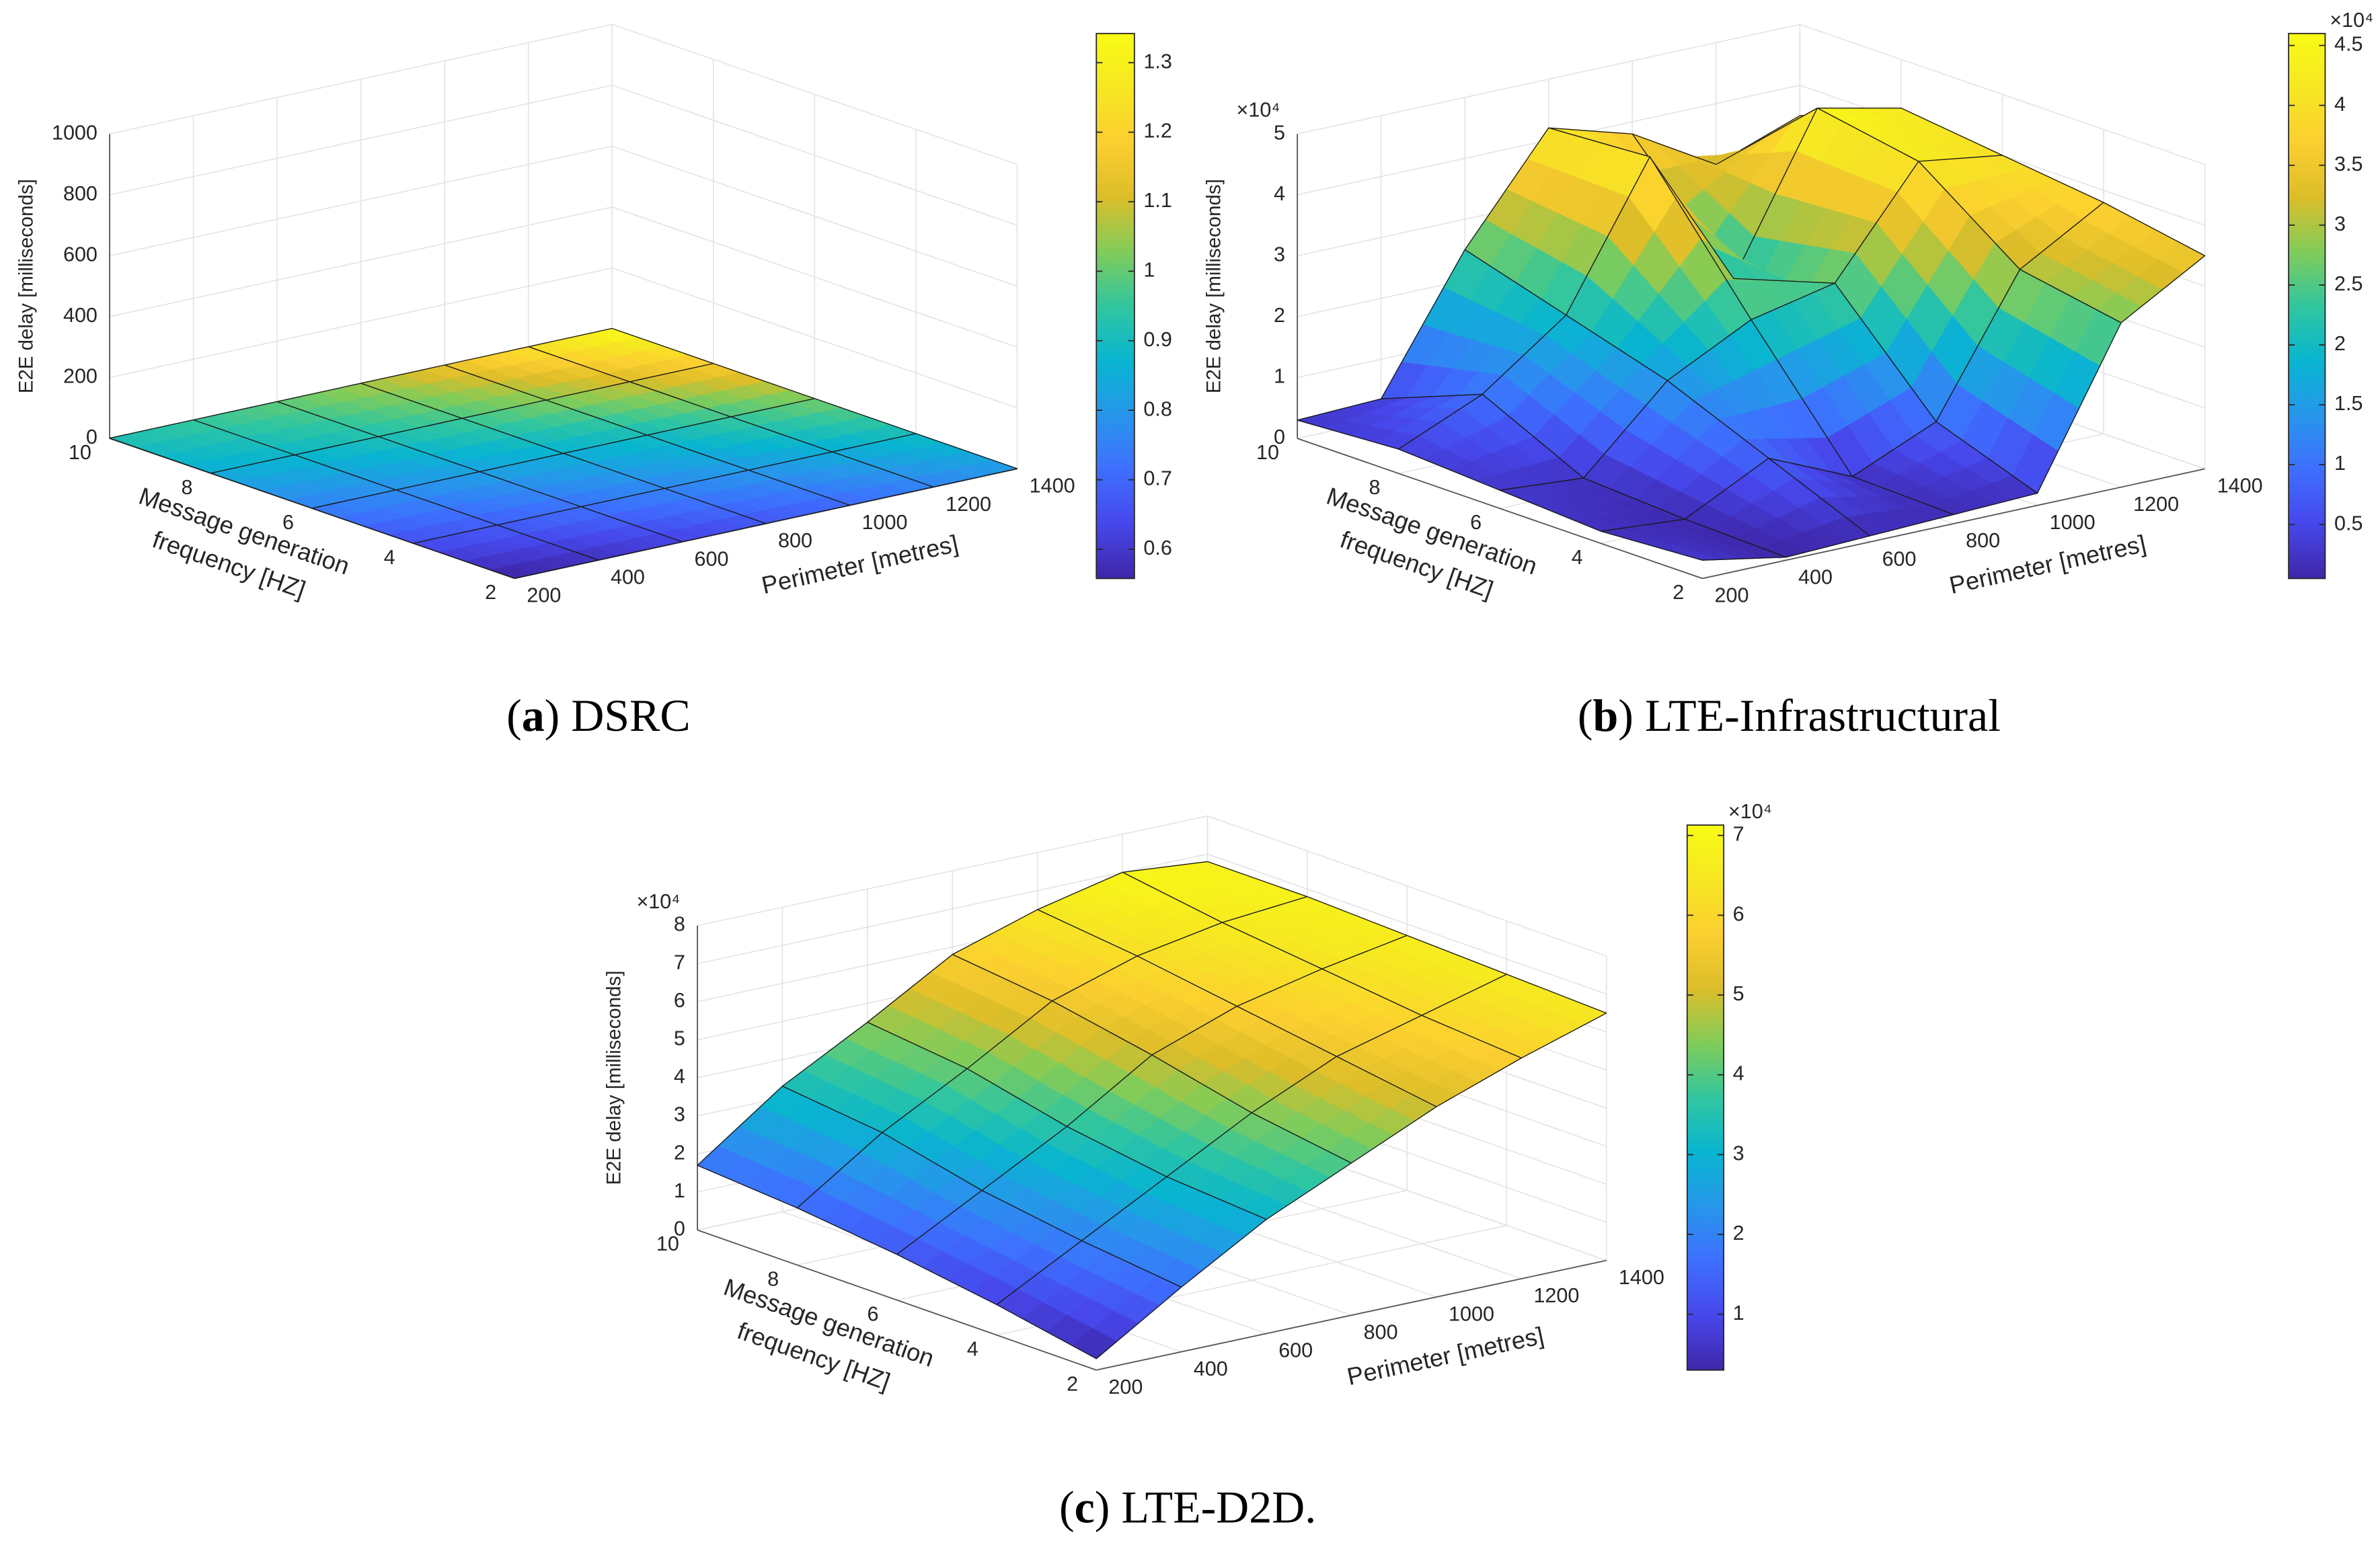 The height and width of the screenshot is (1543, 2380). I want to click on z-tick-label: 8, so click(679, 924).